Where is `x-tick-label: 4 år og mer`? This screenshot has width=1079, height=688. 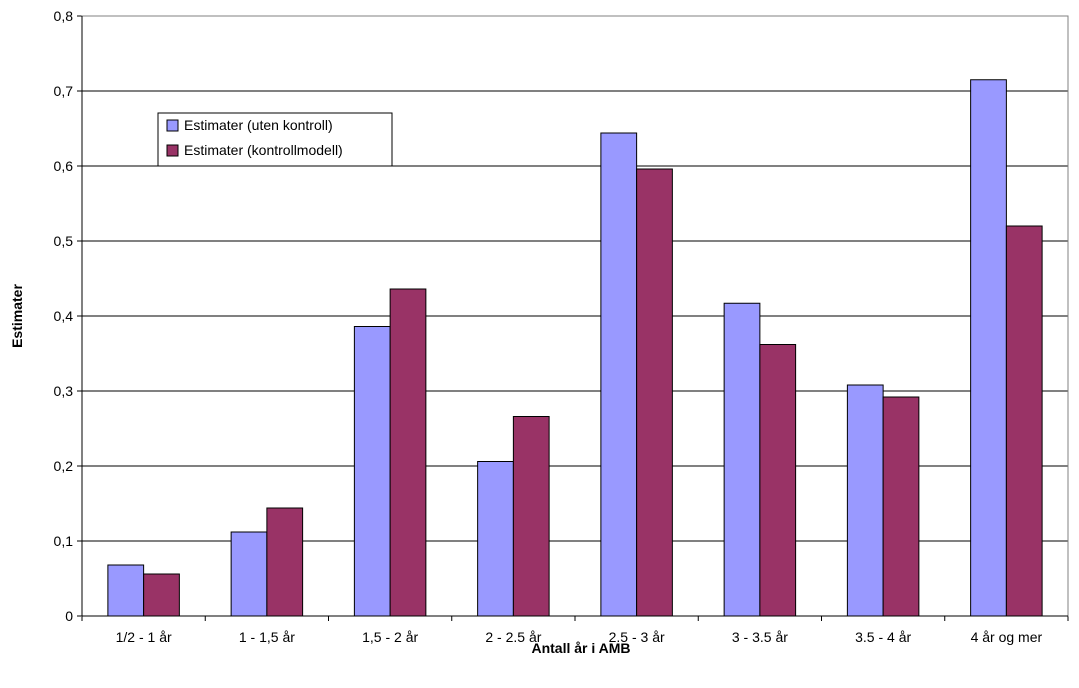 x-tick-label: 4 år og mer is located at coordinates (1007, 637).